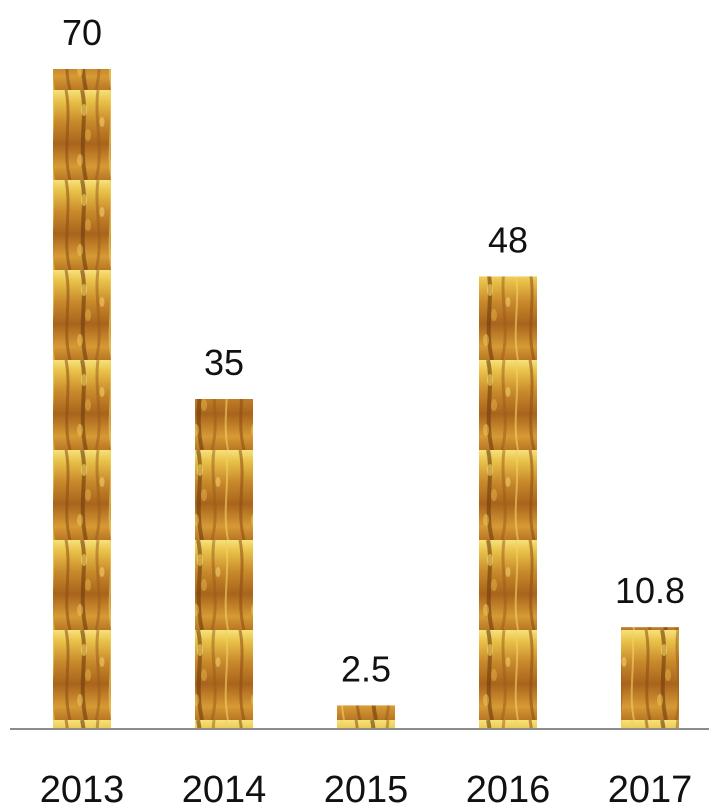  What do you see at coordinates (224, 362) in the screenshot?
I see `data-label-2014: 35` at bounding box center [224, 362].